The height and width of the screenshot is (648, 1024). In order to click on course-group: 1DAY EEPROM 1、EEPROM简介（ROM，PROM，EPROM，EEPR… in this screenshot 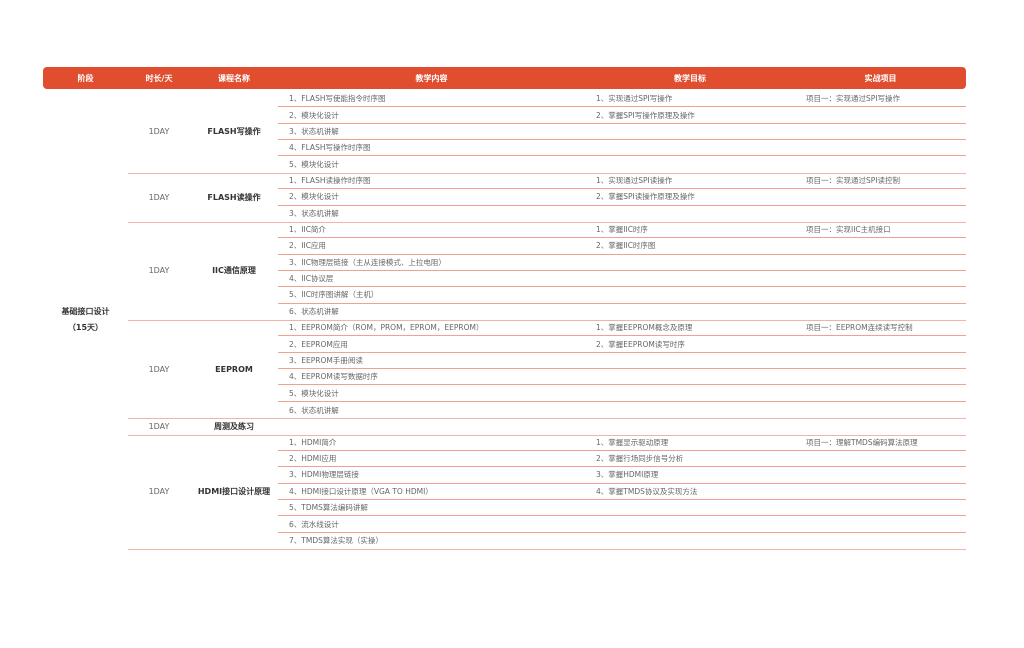, I will do `click(547, 370)`.